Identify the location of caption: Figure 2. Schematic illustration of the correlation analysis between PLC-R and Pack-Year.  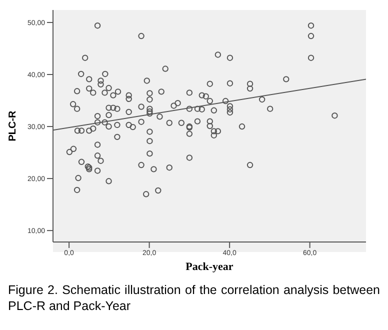
(194, 298).